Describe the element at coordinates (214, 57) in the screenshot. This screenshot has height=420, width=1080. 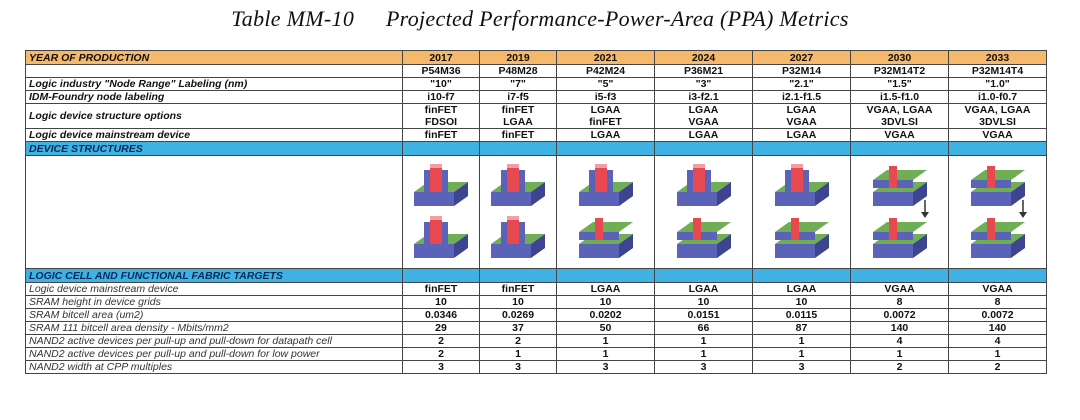
I see `row-label: YEAR OF PRODUCTION` at that location.